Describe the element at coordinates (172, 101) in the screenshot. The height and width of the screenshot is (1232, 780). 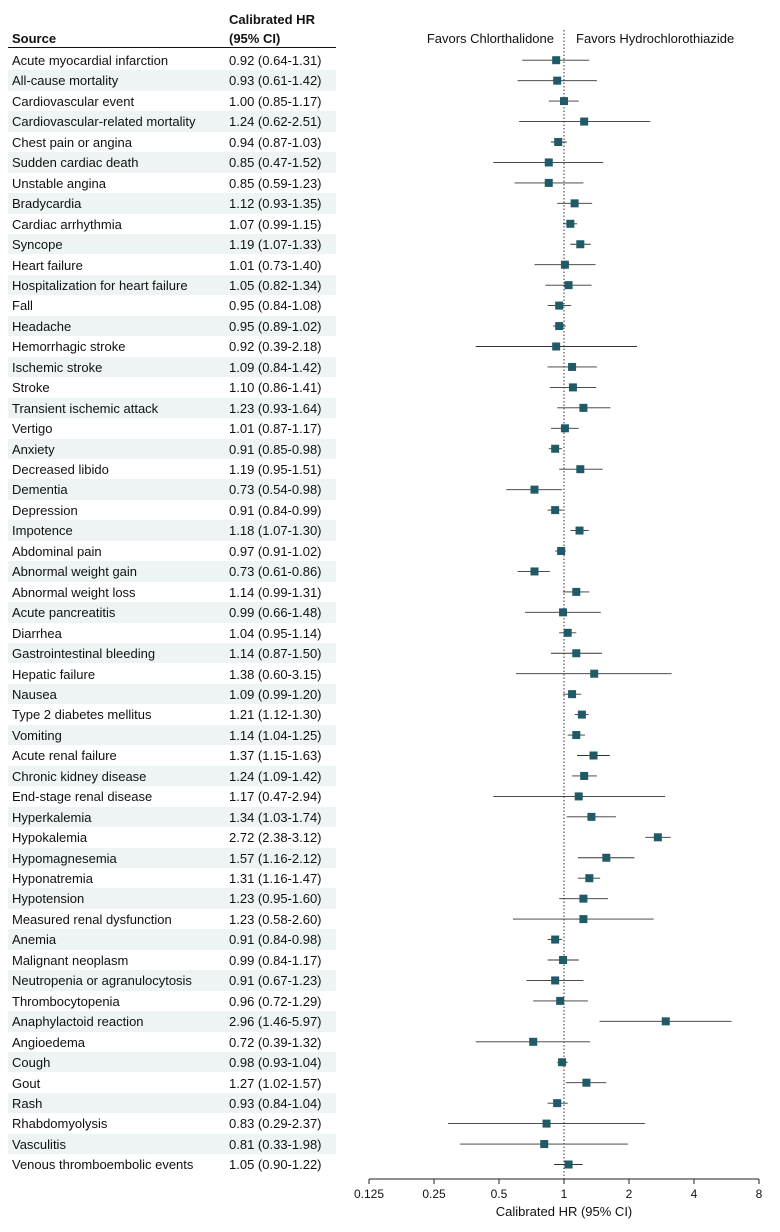
I see `table-row: Cardiovascular event 1.00 (0.85-1.17)` at that location.